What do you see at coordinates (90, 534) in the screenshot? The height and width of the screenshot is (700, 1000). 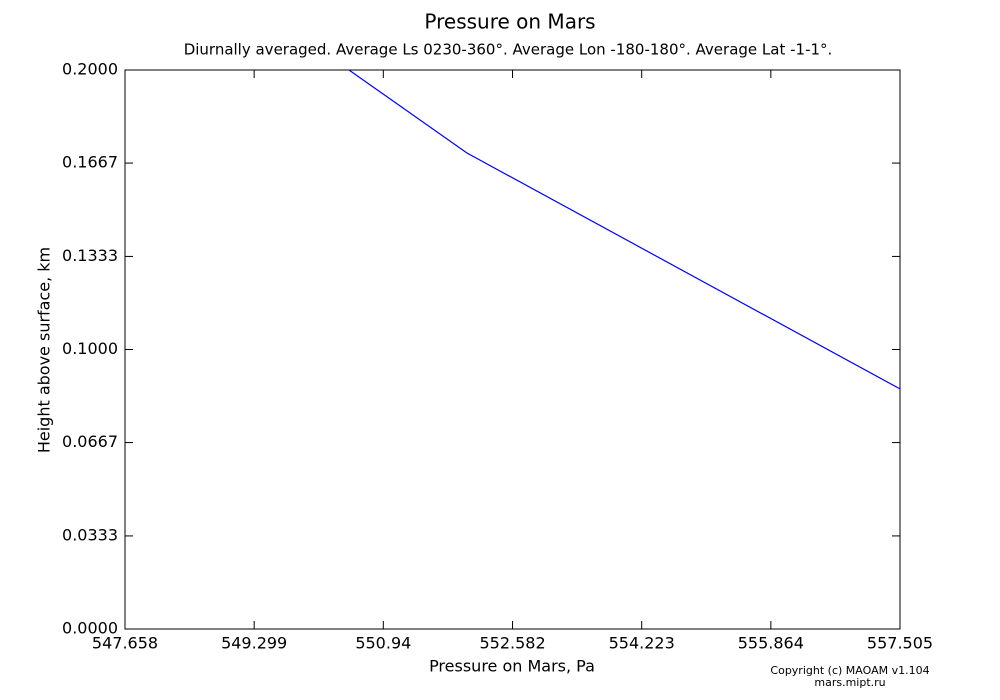 I see `y-tick-label: 0.0333` at bounding box center [90, 534].